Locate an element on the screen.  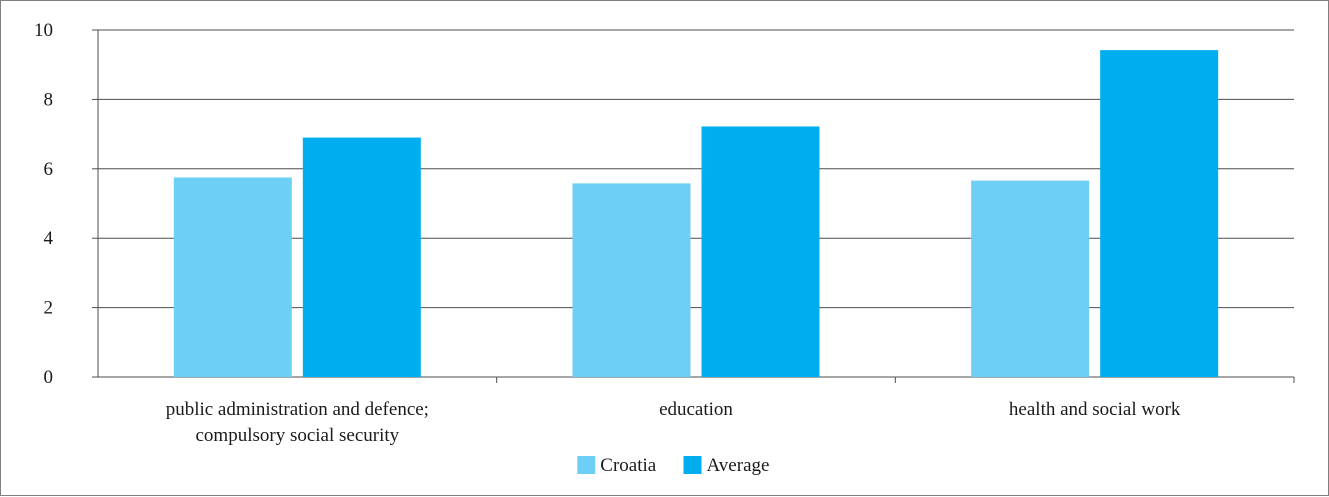
y-tick-label: 8 is located at coordinates (49, 99).